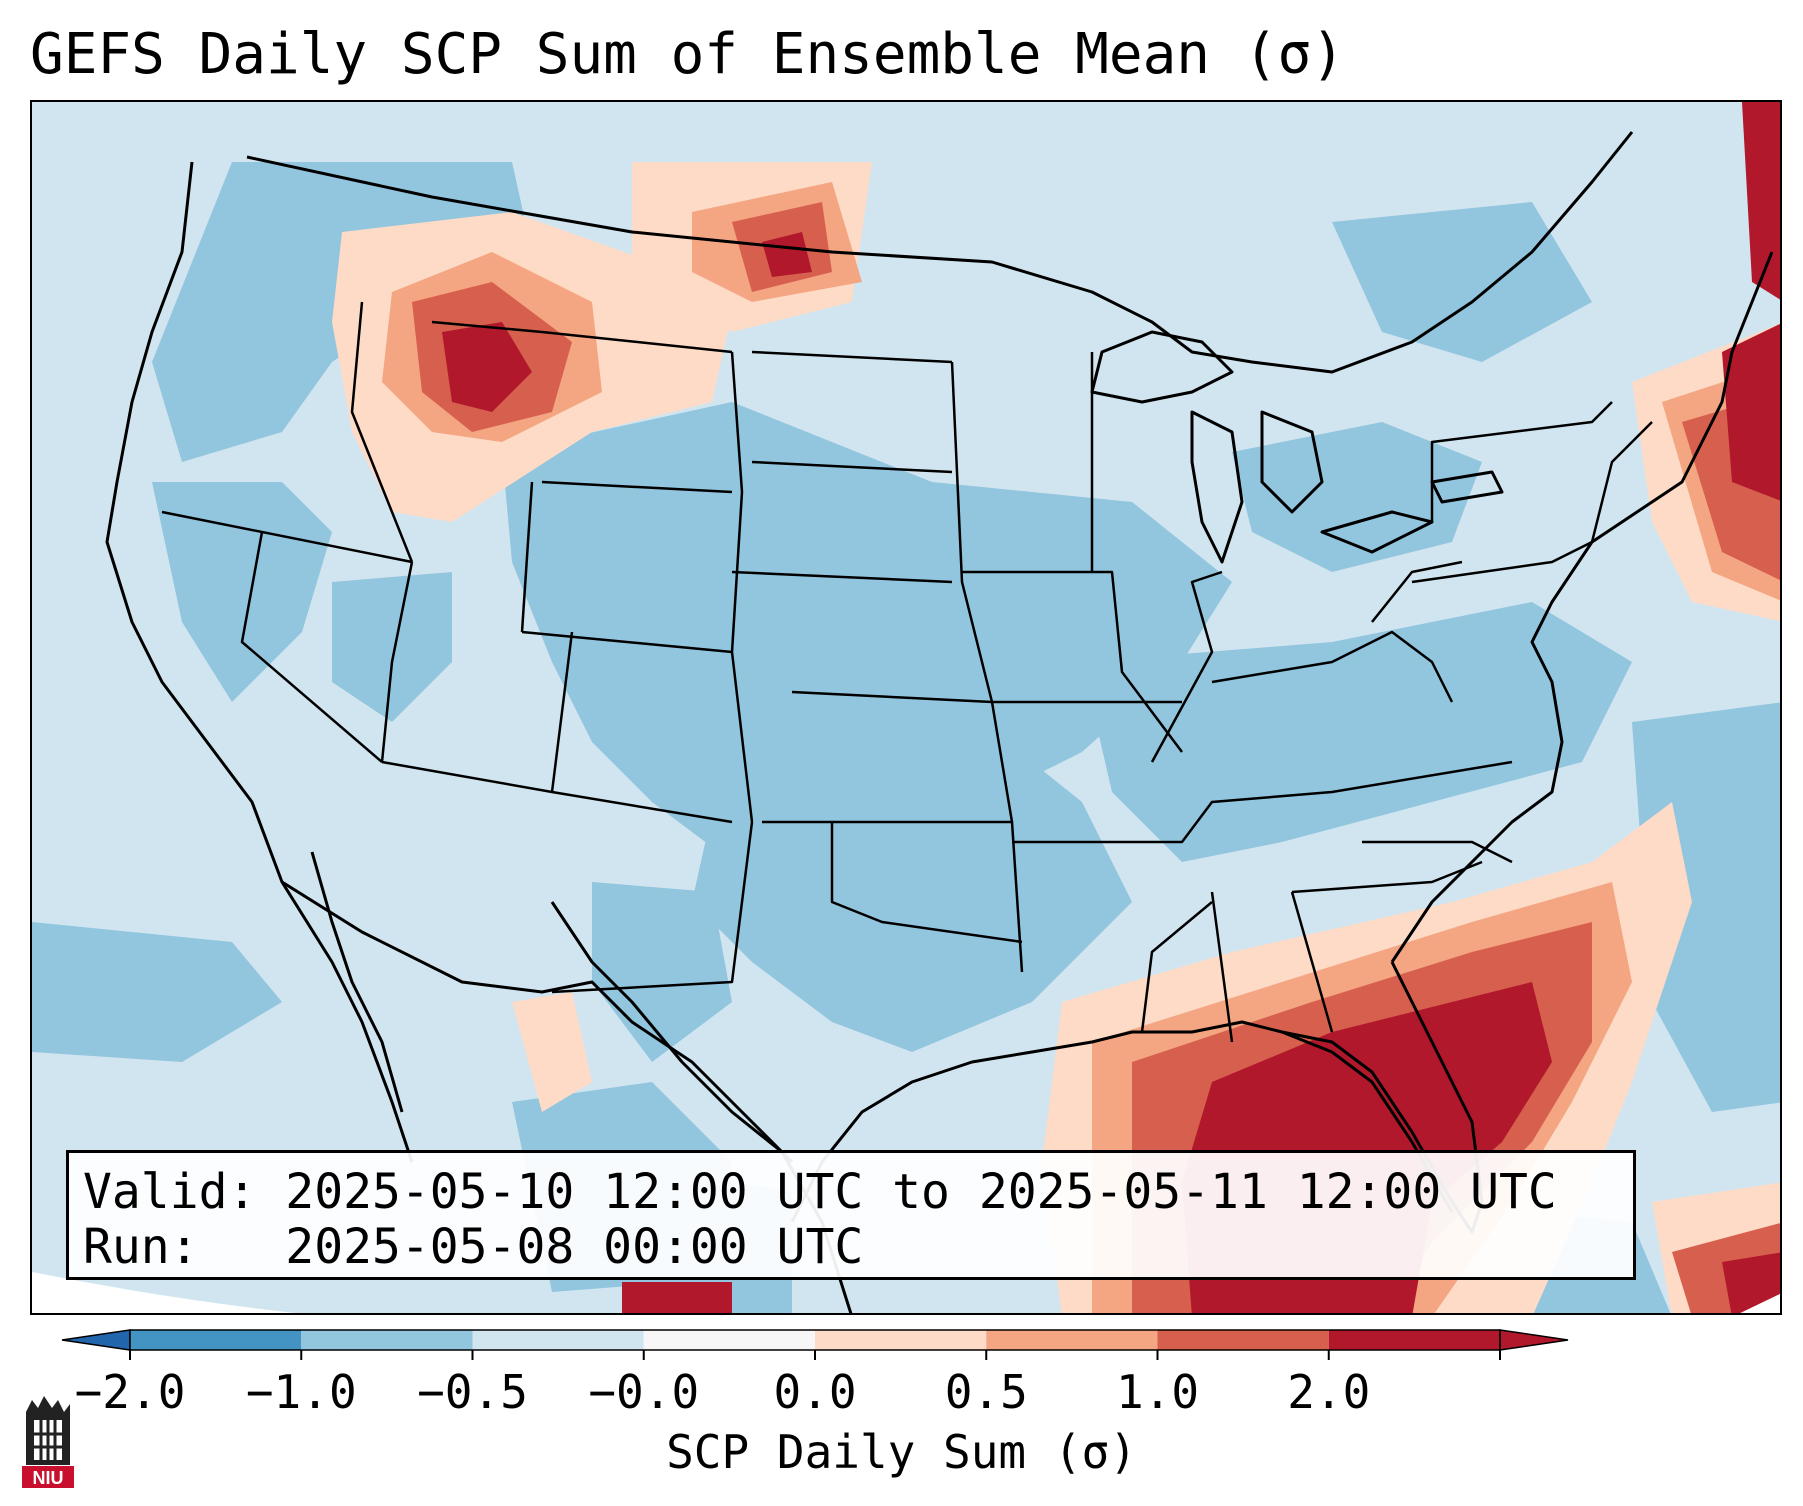  Describe the element at coordinates (1467, 487) in the screenshot. I see `great-lakes-ontario` at that location.